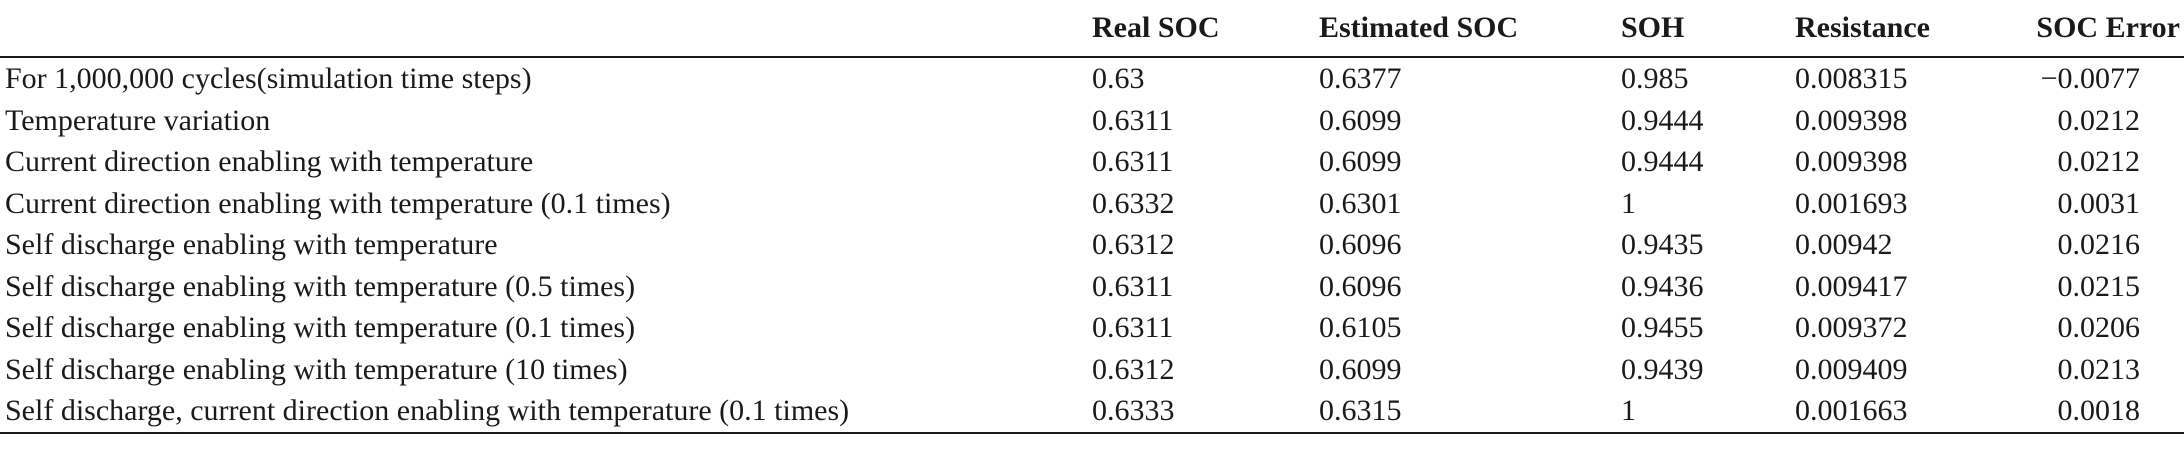 The image size is (2184, 456). What do you see at coordinates (2099, 286) in the screenshot?
I see `cell-soc-error: 0.0215` at bounding box center [2099, 286].